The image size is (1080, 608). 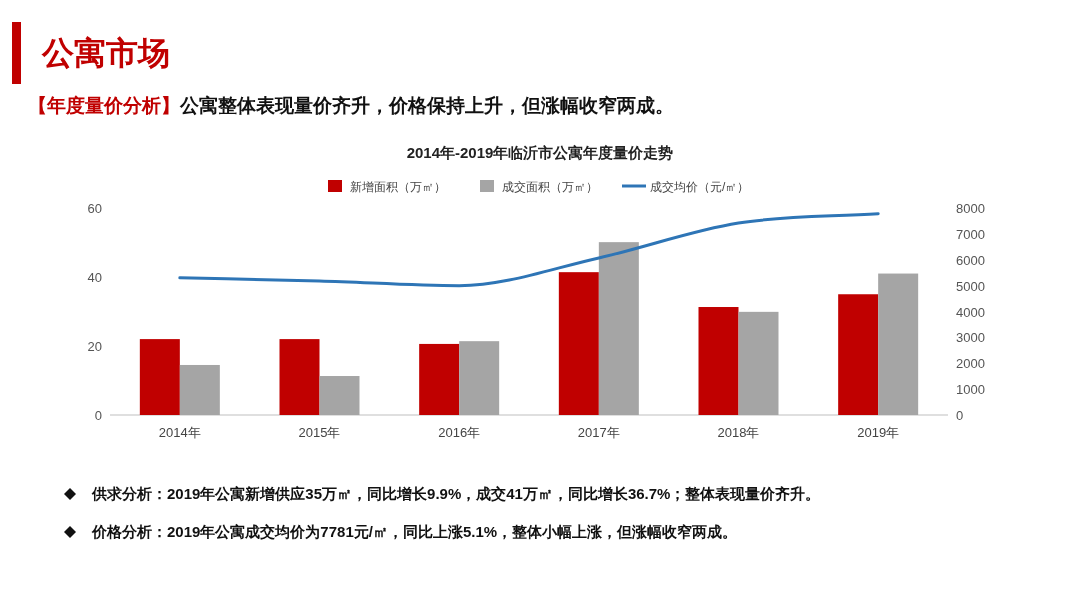 I want to click on text: 公寓市场, so click(x=105, y=53).